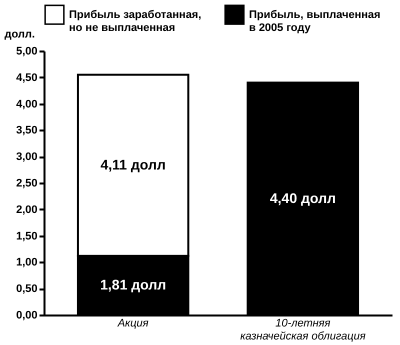  What do you see at coordinates (27, 236) in the screenshot?
I see `y-tick-label: 1,50` at bounding box center [27, 236].